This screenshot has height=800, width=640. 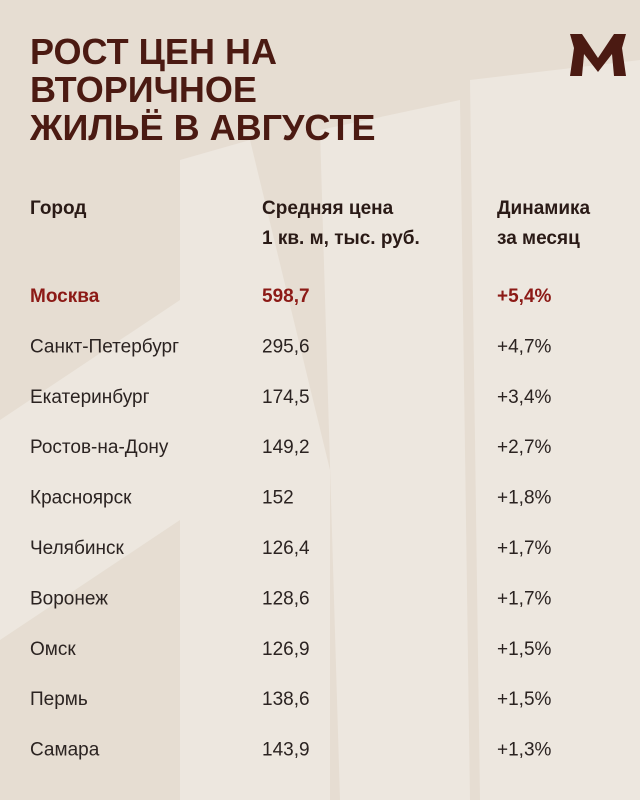 What do you see at coordinates (286, 699) in the screenshot?
I see `table-cell: 138,6` at bounding box center [286, 699].